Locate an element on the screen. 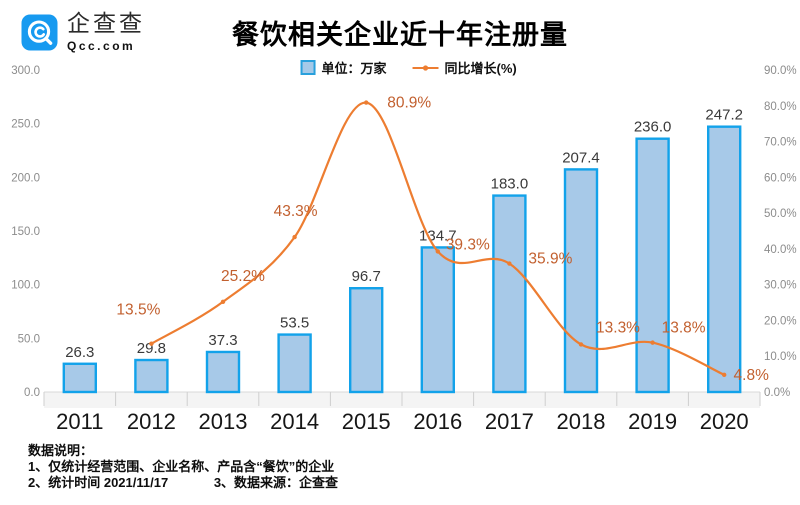  bar-value-label: 29.8 is located at coordinates (151, 348).